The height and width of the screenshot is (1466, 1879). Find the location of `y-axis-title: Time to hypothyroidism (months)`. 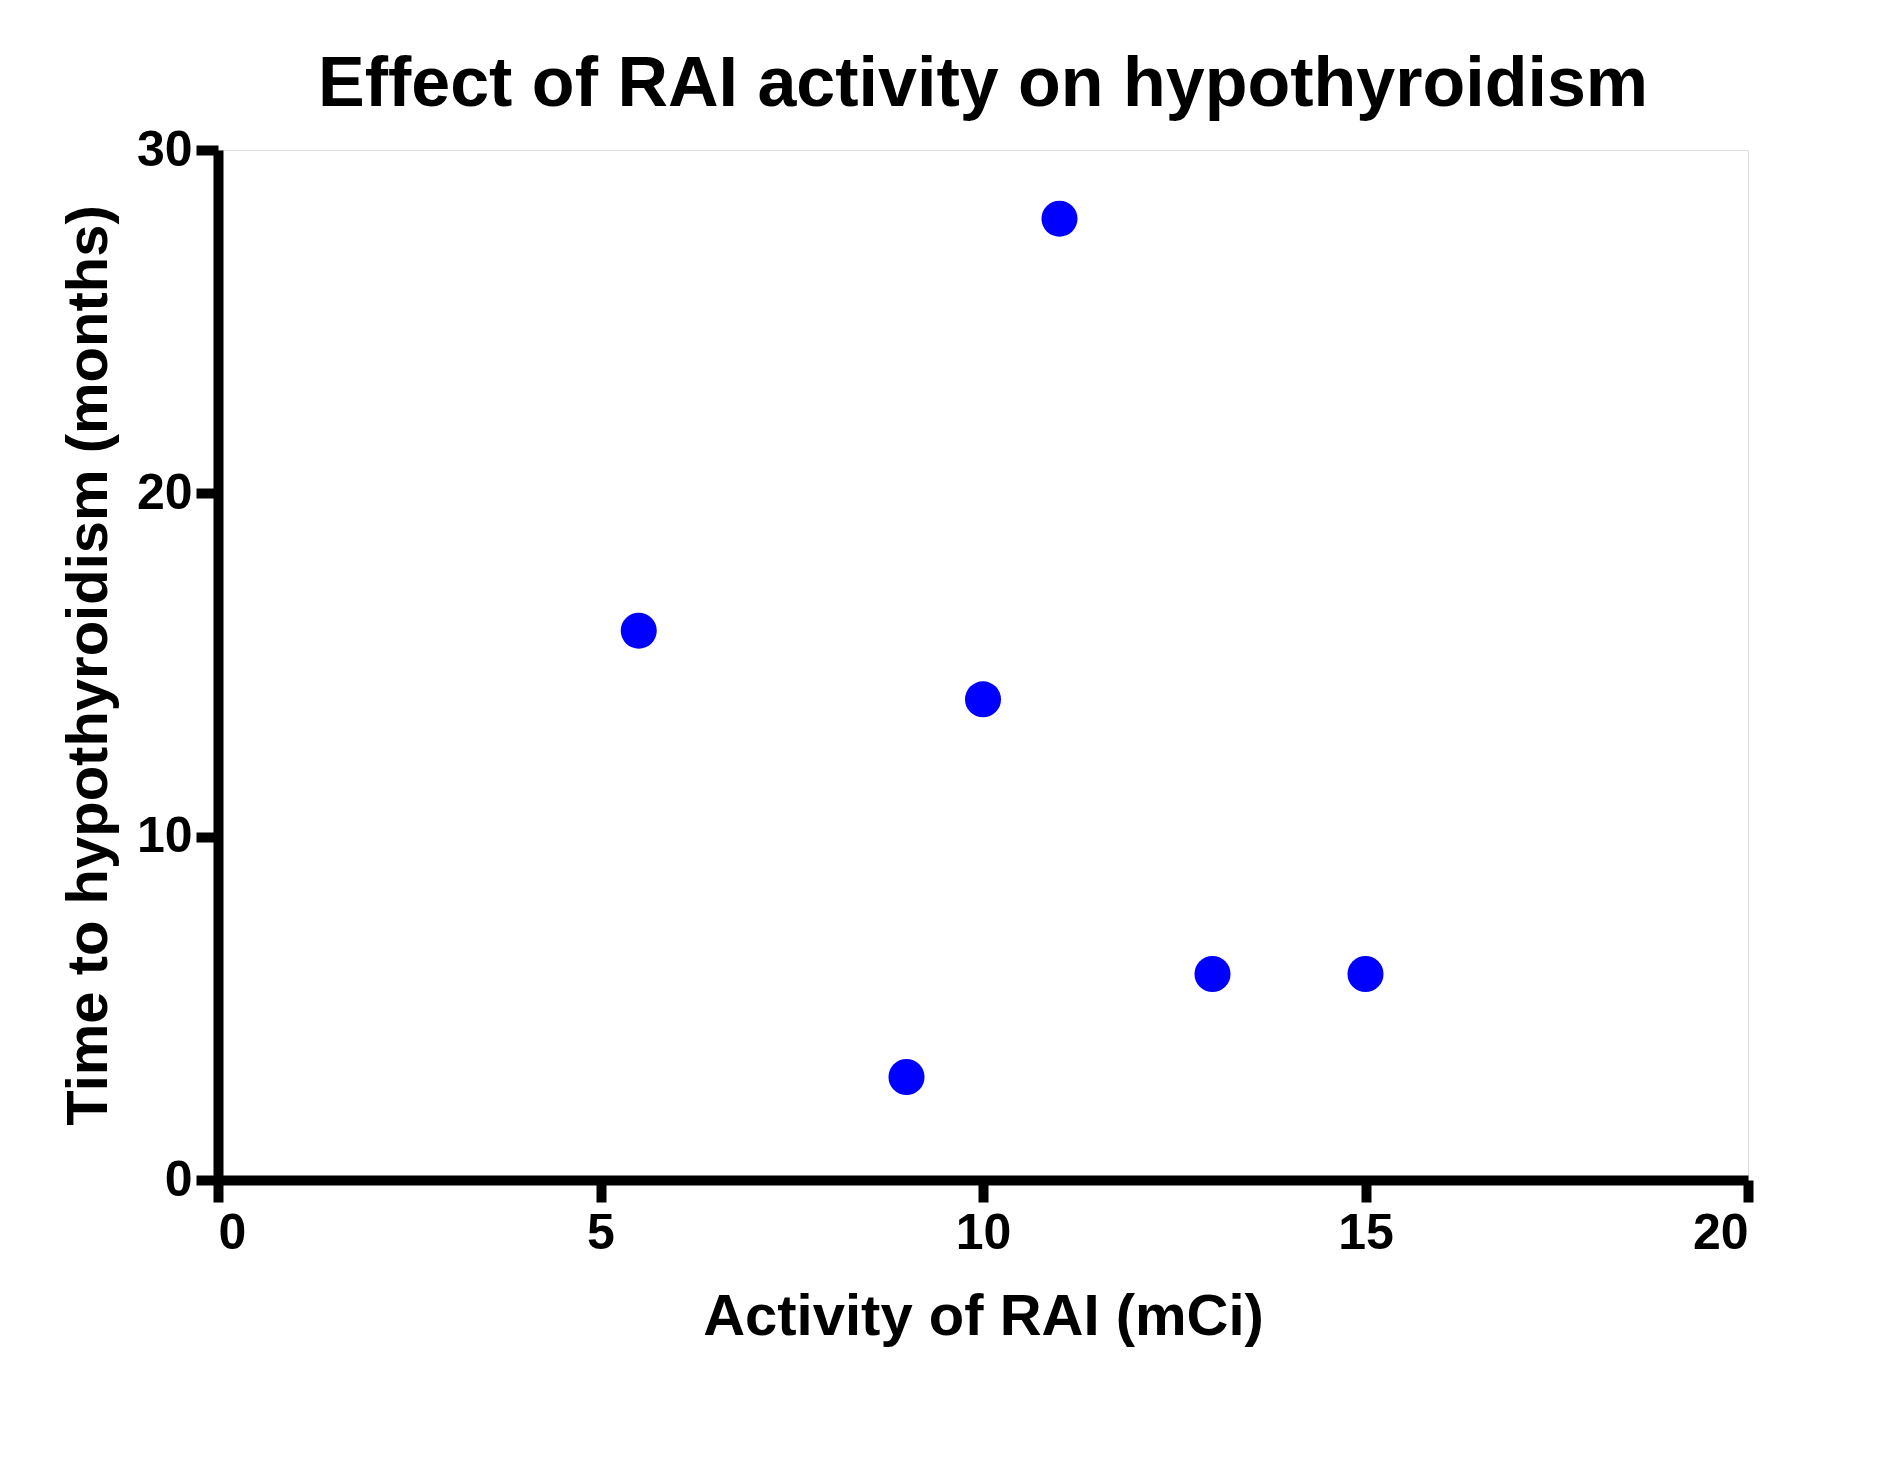

y-axis-title: Time to hypothyroidism (months) is located at coordinates (86, 665).